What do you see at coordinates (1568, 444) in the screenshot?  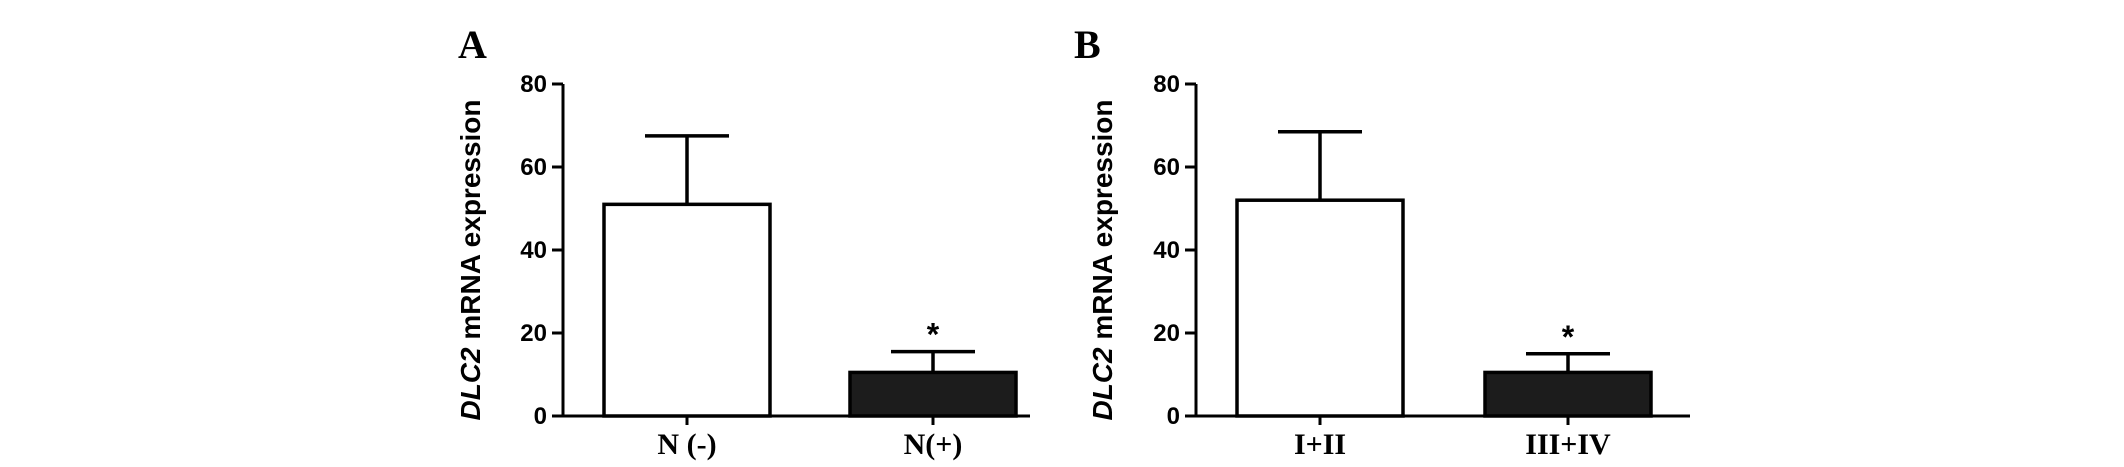 I see `category-label: III+IV` at bounding box center [1568, 444].